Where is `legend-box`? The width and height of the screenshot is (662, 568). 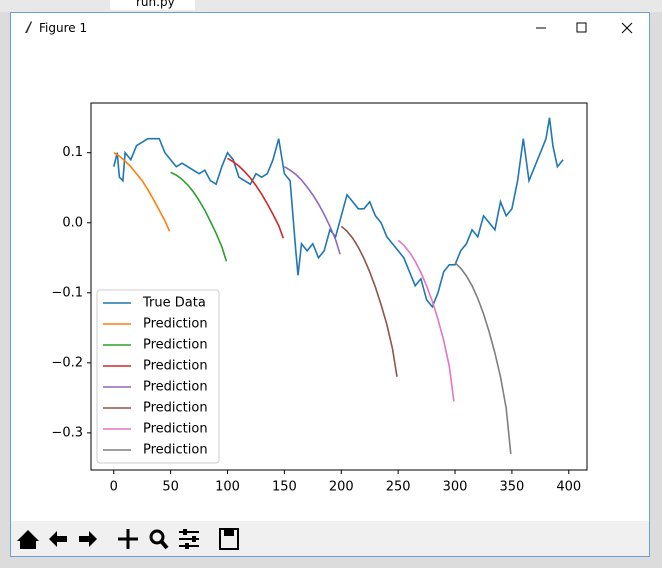
legend-box is located at coordinates (158, 376).